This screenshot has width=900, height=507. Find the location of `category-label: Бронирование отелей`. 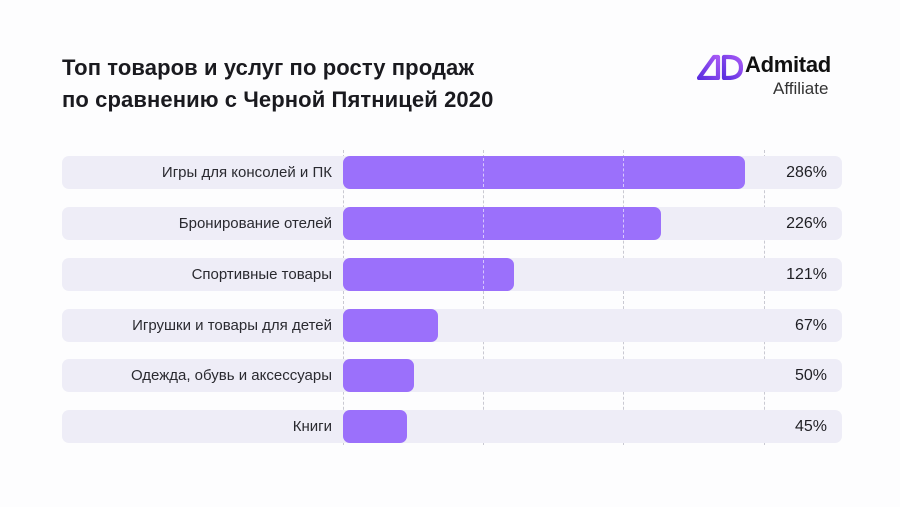

category-label: Бронирование отелей is located at coordinates (255, 223).